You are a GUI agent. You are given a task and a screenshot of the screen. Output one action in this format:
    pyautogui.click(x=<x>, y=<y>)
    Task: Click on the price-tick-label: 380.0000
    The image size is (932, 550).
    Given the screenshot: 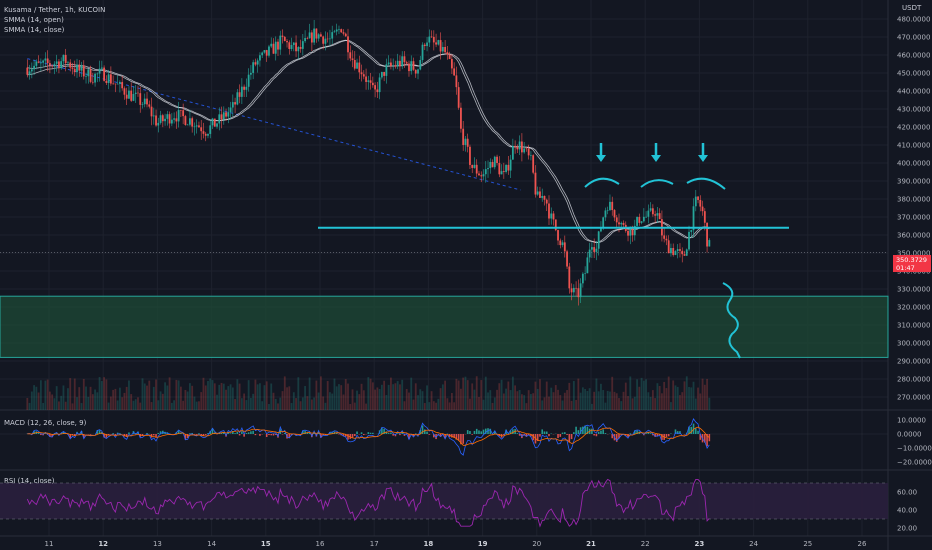 What is the action you would take?
    pyautogui.click(x=913, y=200)
    